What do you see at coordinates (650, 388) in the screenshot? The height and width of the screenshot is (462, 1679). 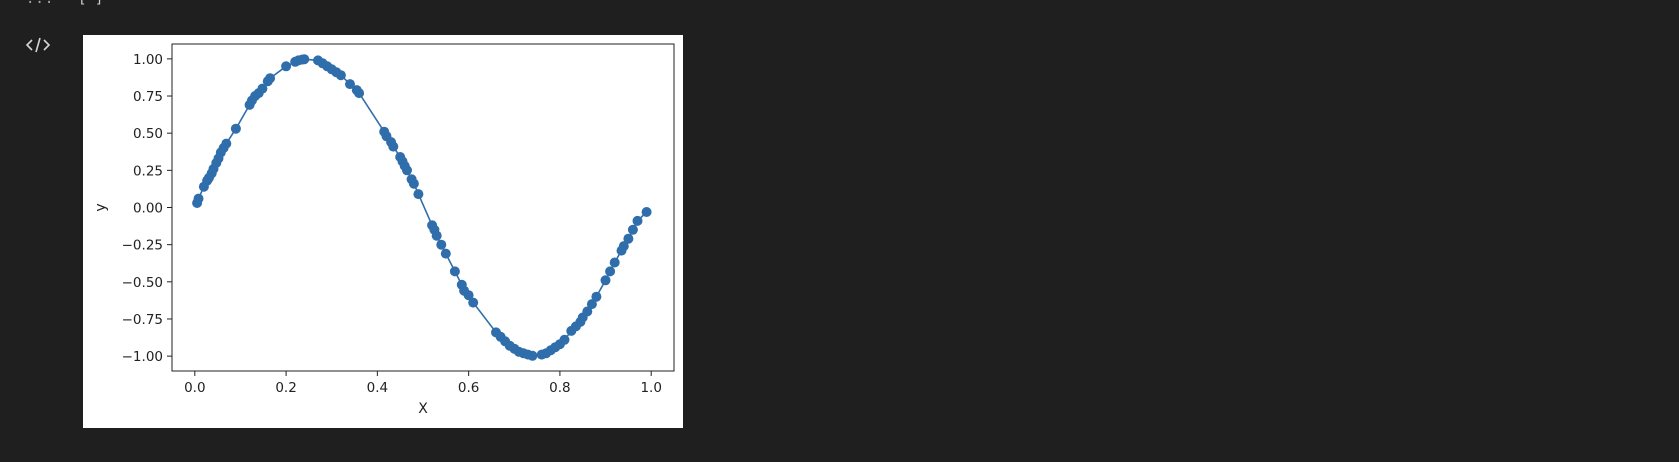 I see `x-tick-label: 1.0` at bounding box center [650, 388].